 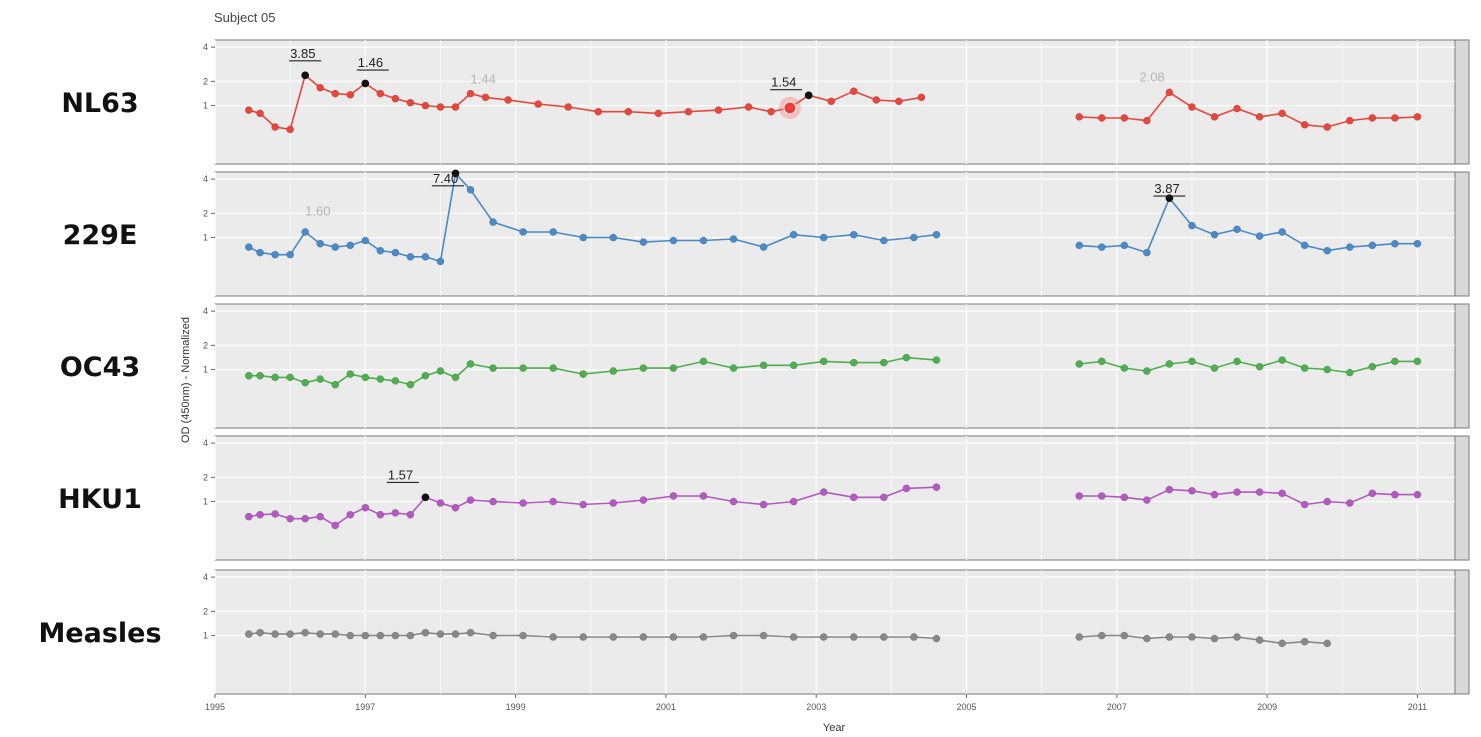 What do you see at coordinates (835, 366) in the screenshot?
I see `panel-background` at bounding box center [835, 366].